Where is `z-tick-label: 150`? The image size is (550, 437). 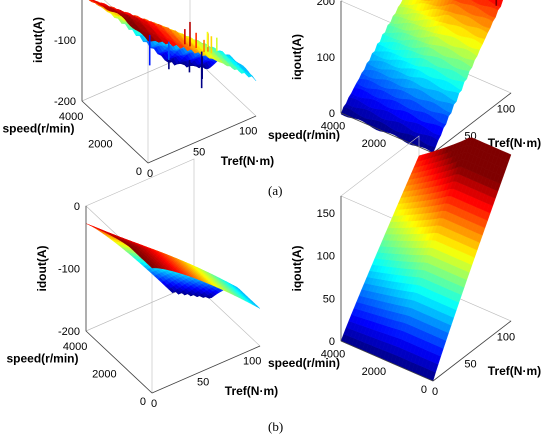
z-tick-label: 150 is located at coordinates (326, 214).